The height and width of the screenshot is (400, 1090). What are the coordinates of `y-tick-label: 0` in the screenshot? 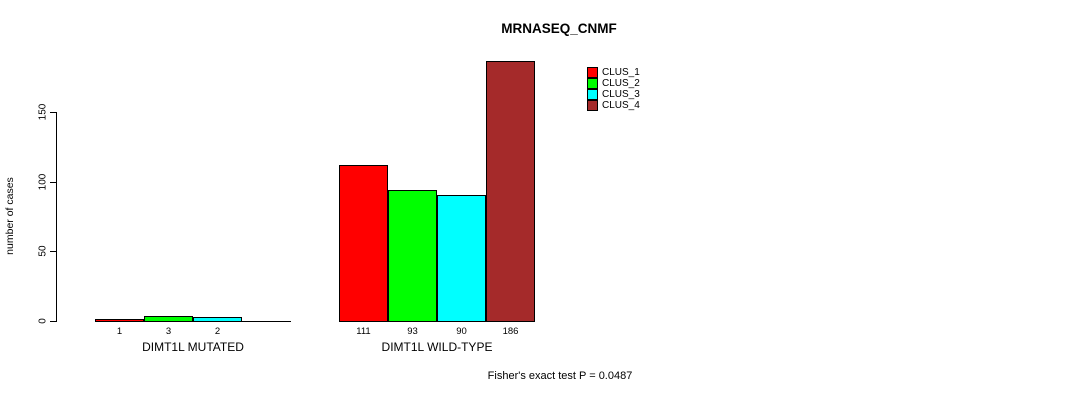 It's located at (43, 321).